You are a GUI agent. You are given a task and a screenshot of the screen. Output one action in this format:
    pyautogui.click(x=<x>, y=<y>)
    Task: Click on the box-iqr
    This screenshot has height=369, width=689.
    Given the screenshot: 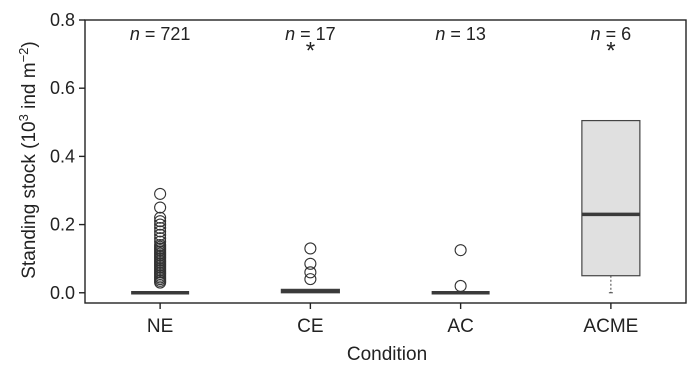 What is the action you would take?
    pyautogui.click(x=611, y=198)
    